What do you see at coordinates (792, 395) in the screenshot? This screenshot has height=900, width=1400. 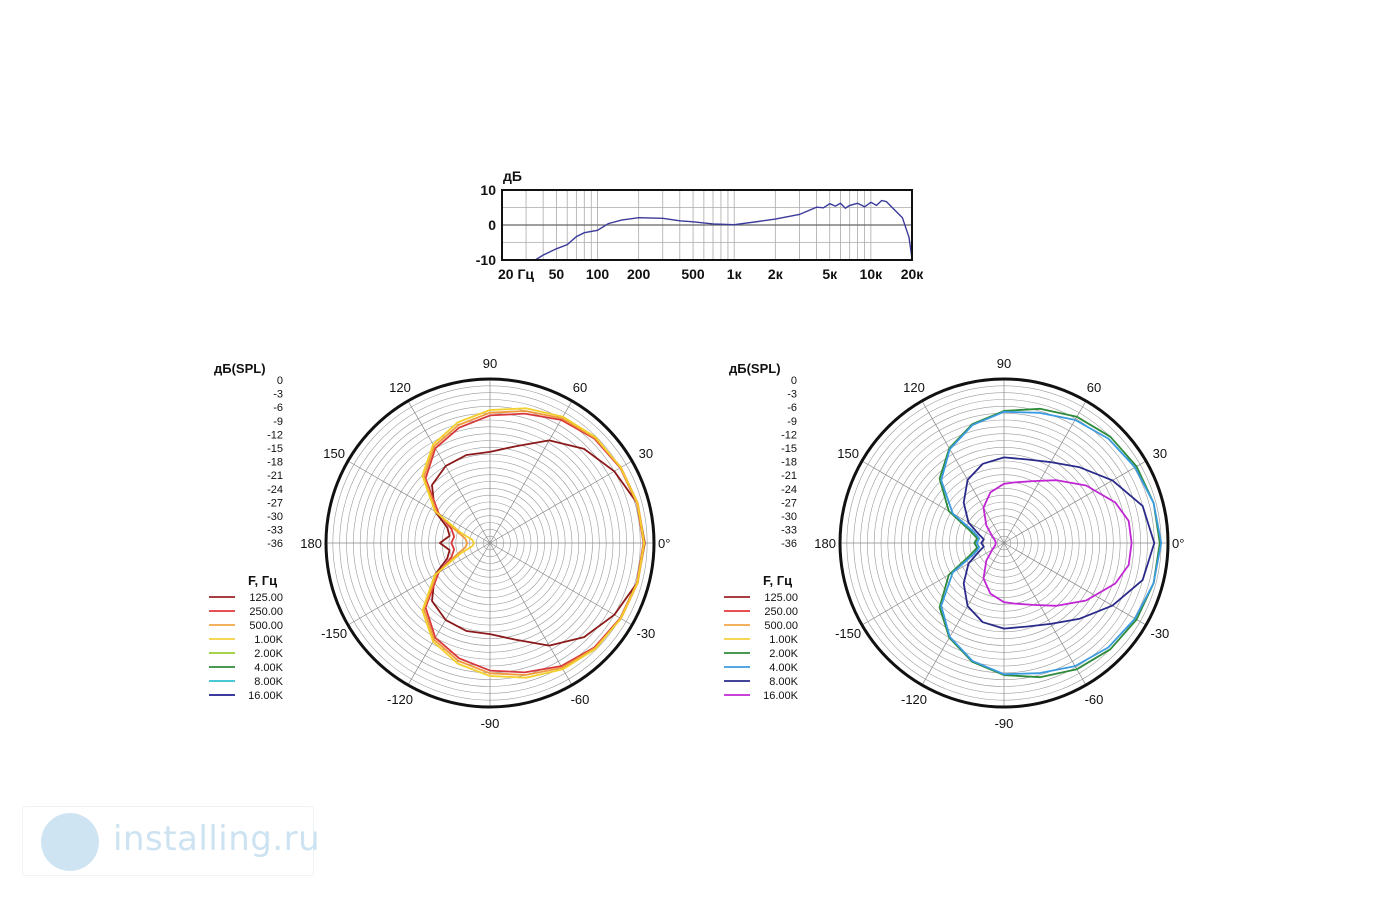 I see `polar2-r-tick-label: -3` at bounding box center [792, 395].